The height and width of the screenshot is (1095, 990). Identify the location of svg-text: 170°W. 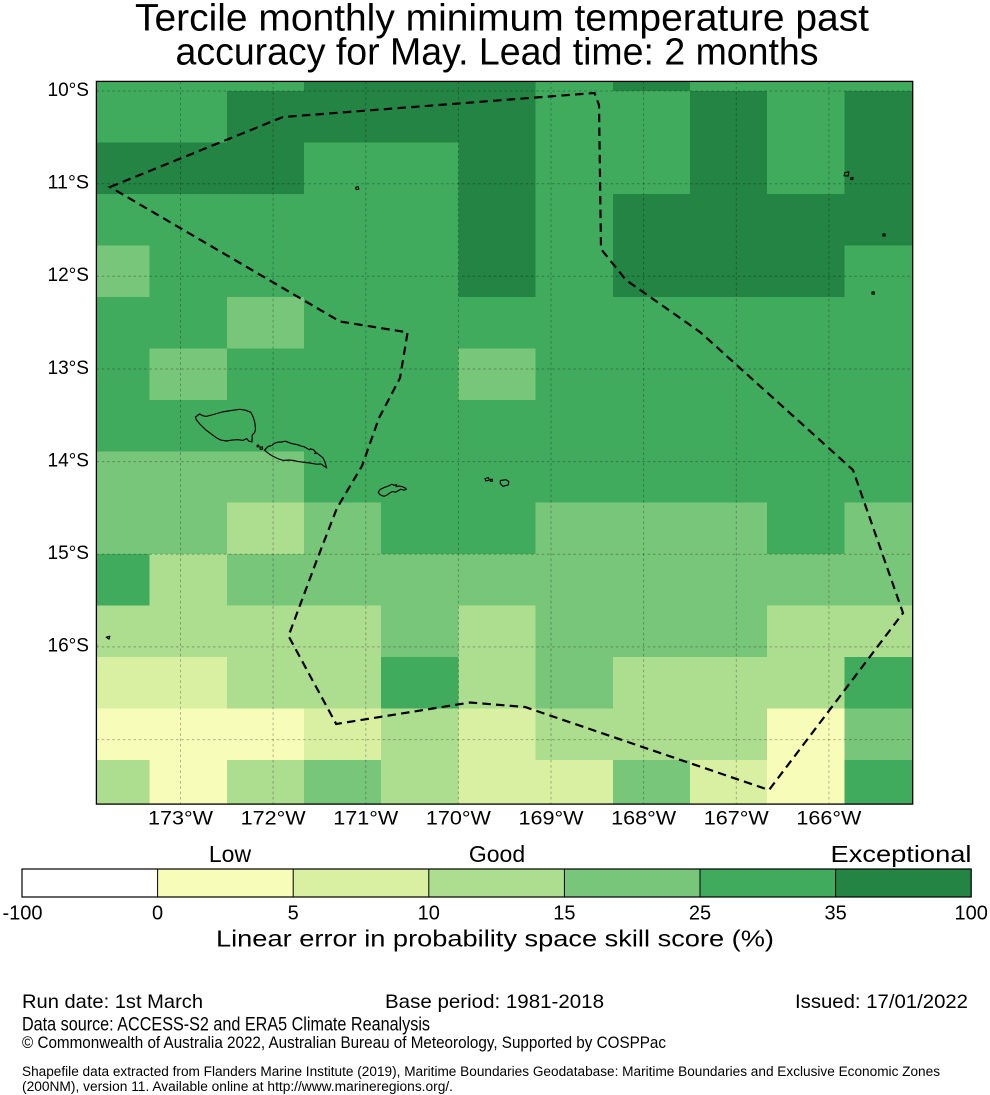
(458, 819).